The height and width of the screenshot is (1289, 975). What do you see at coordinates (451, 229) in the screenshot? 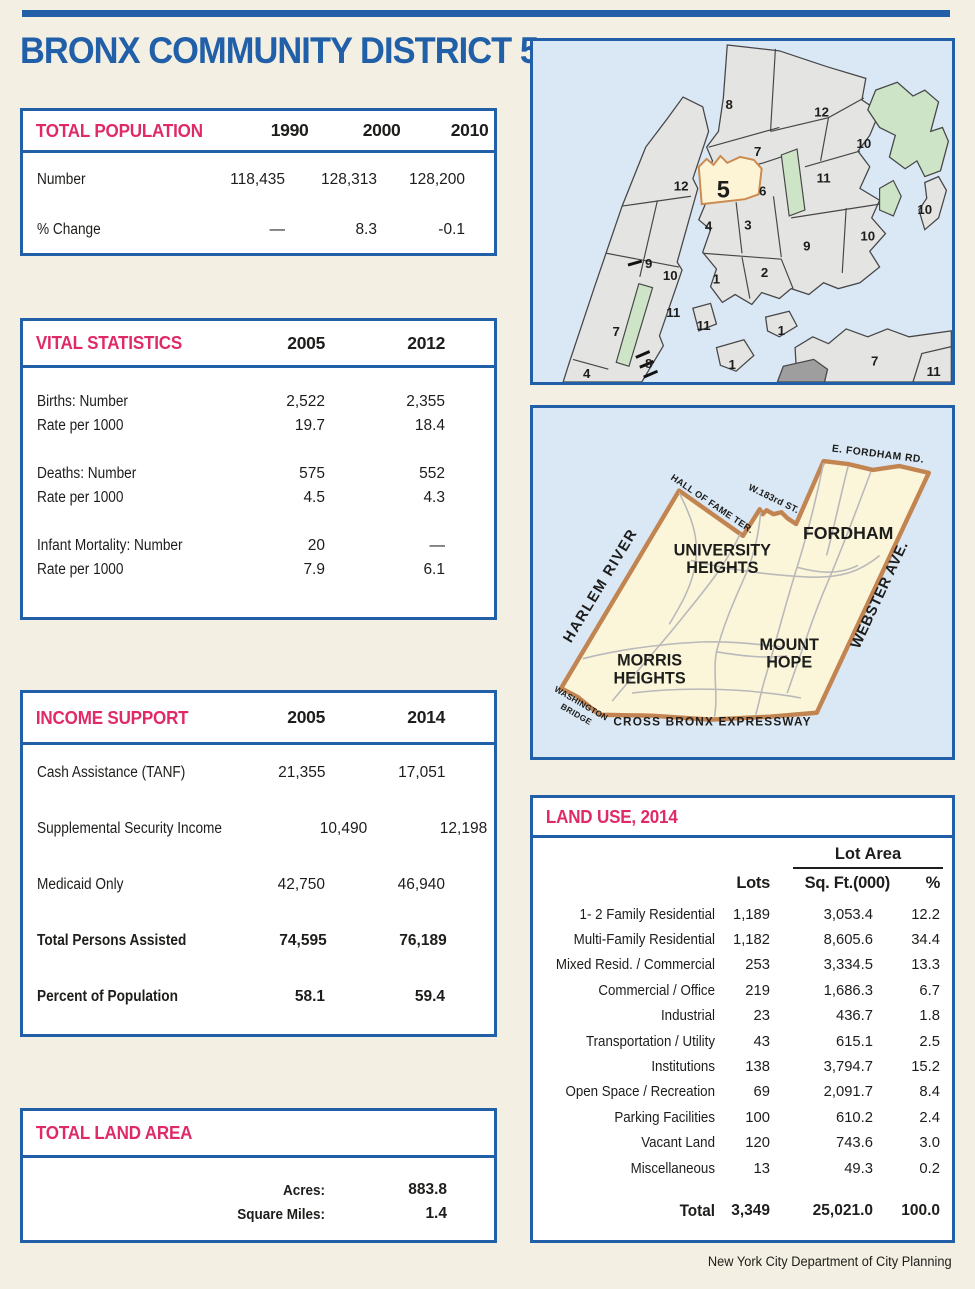
I see `row-value: -0.1` at bounding box center [451, 229].